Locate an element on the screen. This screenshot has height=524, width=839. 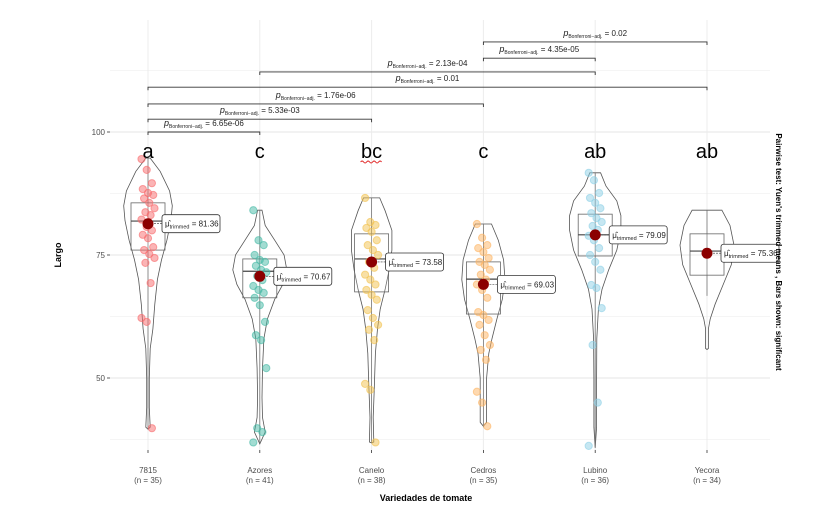
p-value-label: pBonferroni−adj. = 2.13e-04 is located at coordinates (427, 64).